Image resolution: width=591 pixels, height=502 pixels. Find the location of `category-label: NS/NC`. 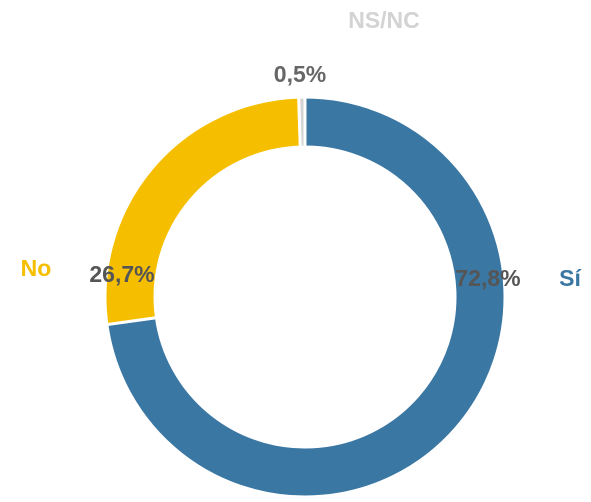

category-label: NS/NC is located at coordinates (384, 20).